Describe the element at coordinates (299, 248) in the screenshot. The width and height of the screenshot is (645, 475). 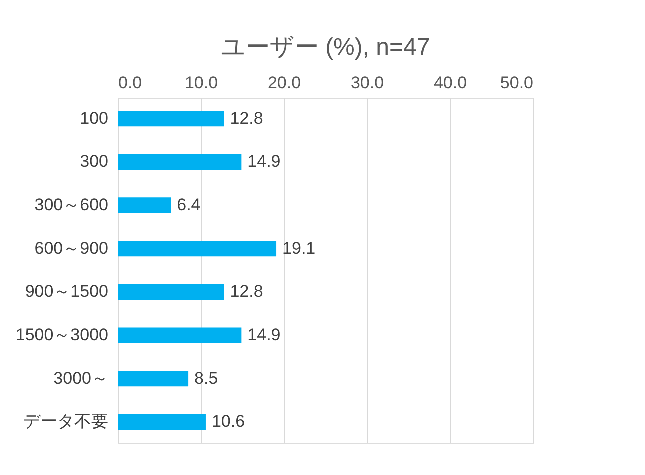
I see `data-label: 19.1` at that location.